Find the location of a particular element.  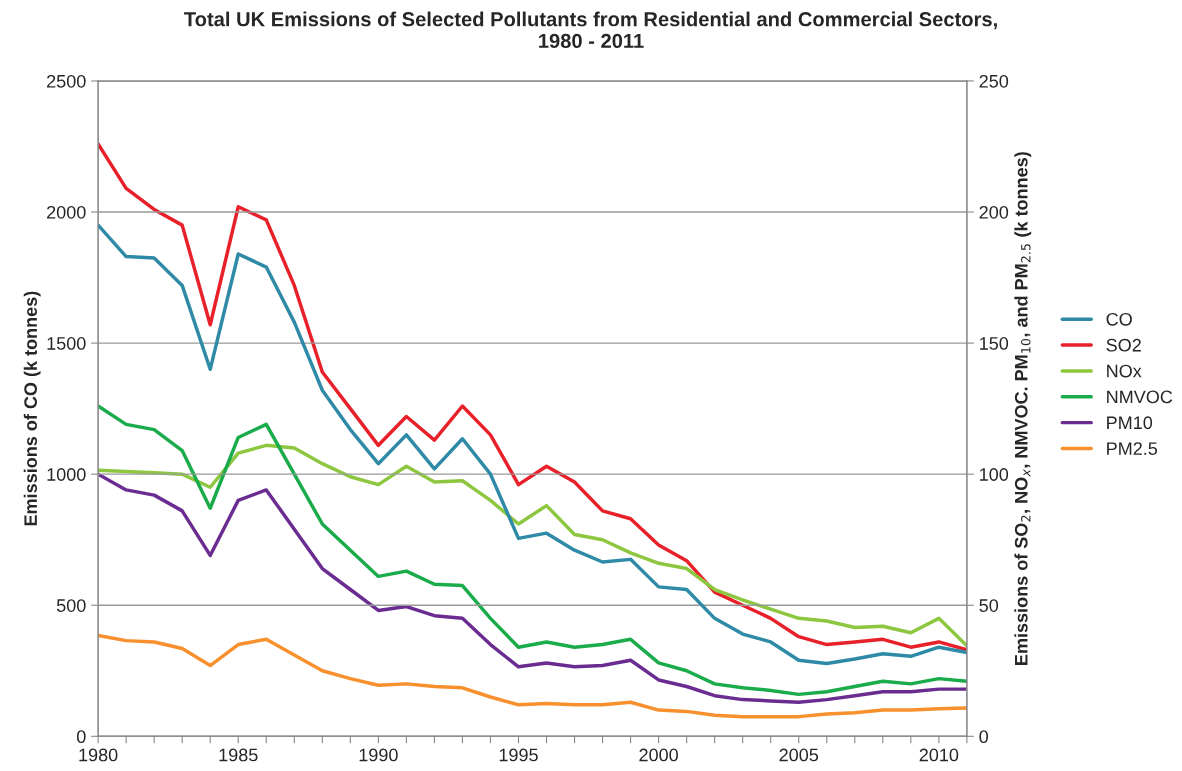

x-tick-label: 2010 is located at coordinates (939, 755).